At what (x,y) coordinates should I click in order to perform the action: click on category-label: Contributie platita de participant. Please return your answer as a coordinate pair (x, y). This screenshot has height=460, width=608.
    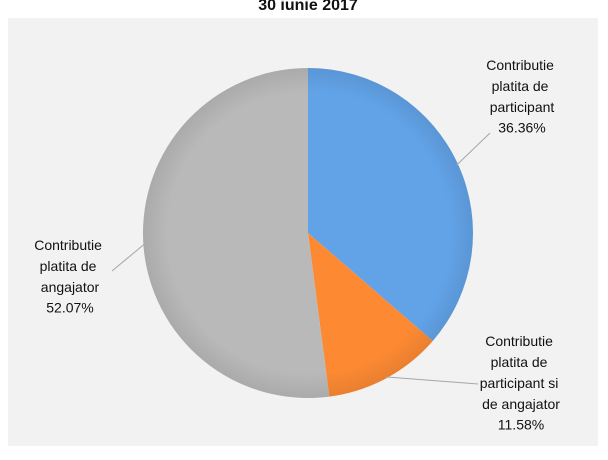
    Looking at the image, I should click on (522, 86).